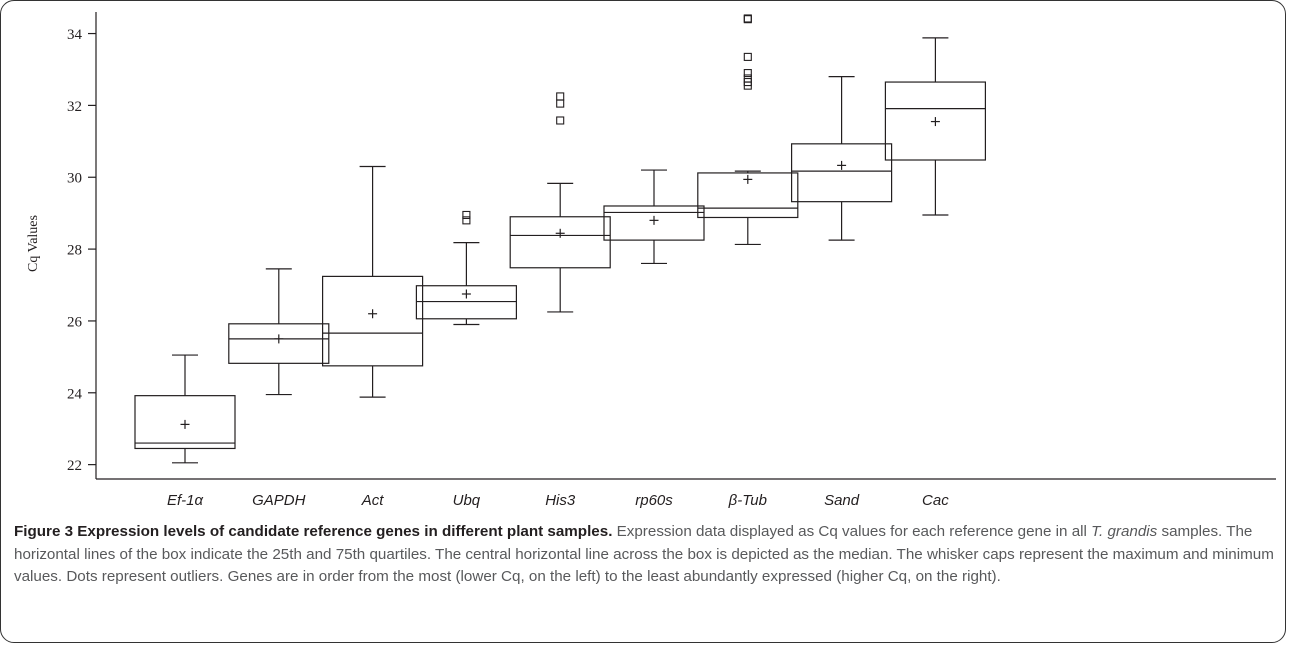  What do you see at coordinates (75, 394) in the screenshot?
I see `y-tick-label: 24` at bounding box center [75, 394].